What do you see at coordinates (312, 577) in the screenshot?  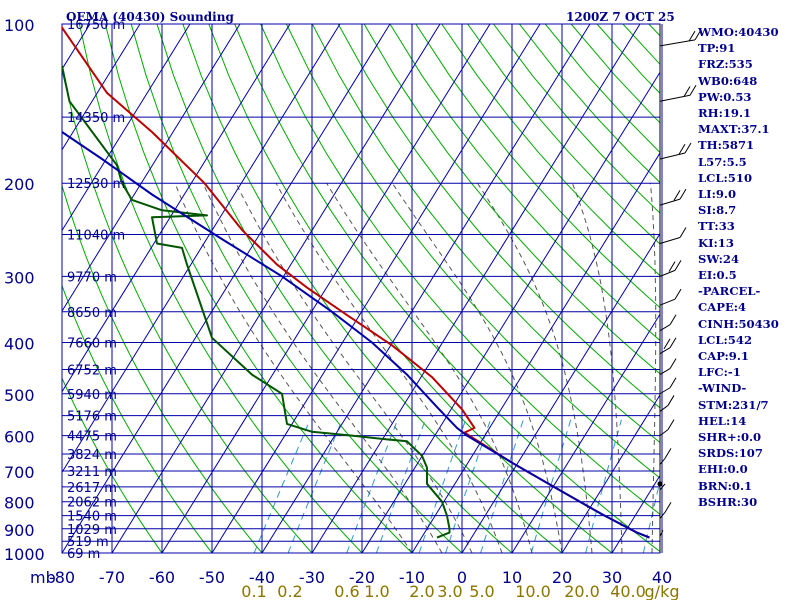 I see `temperature-tick-label: -30` at bounding box center [312, 577].